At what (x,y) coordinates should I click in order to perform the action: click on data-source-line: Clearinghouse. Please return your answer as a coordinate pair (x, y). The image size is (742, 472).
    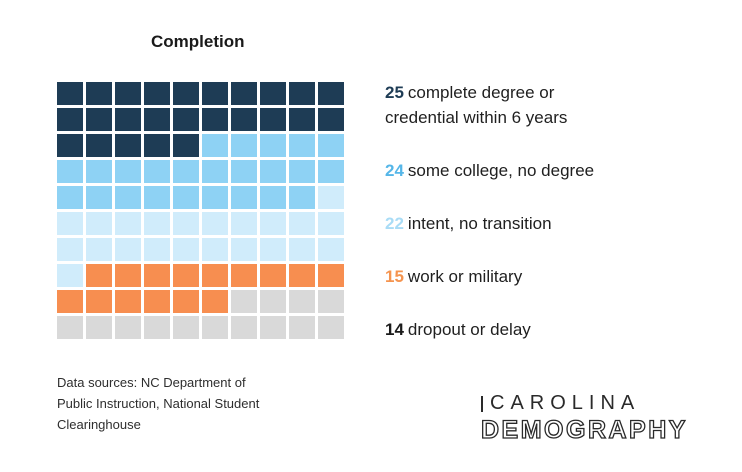
    Looking at the image, I should click on (99, 424).